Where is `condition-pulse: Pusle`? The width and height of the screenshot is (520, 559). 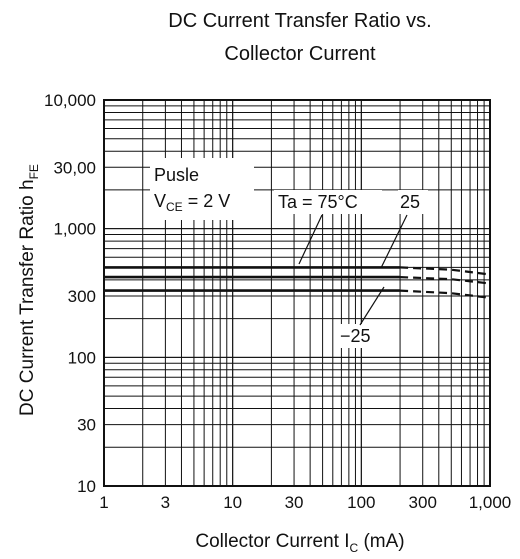
condition-pulse: Pusle is located at coordinates (176, 175).